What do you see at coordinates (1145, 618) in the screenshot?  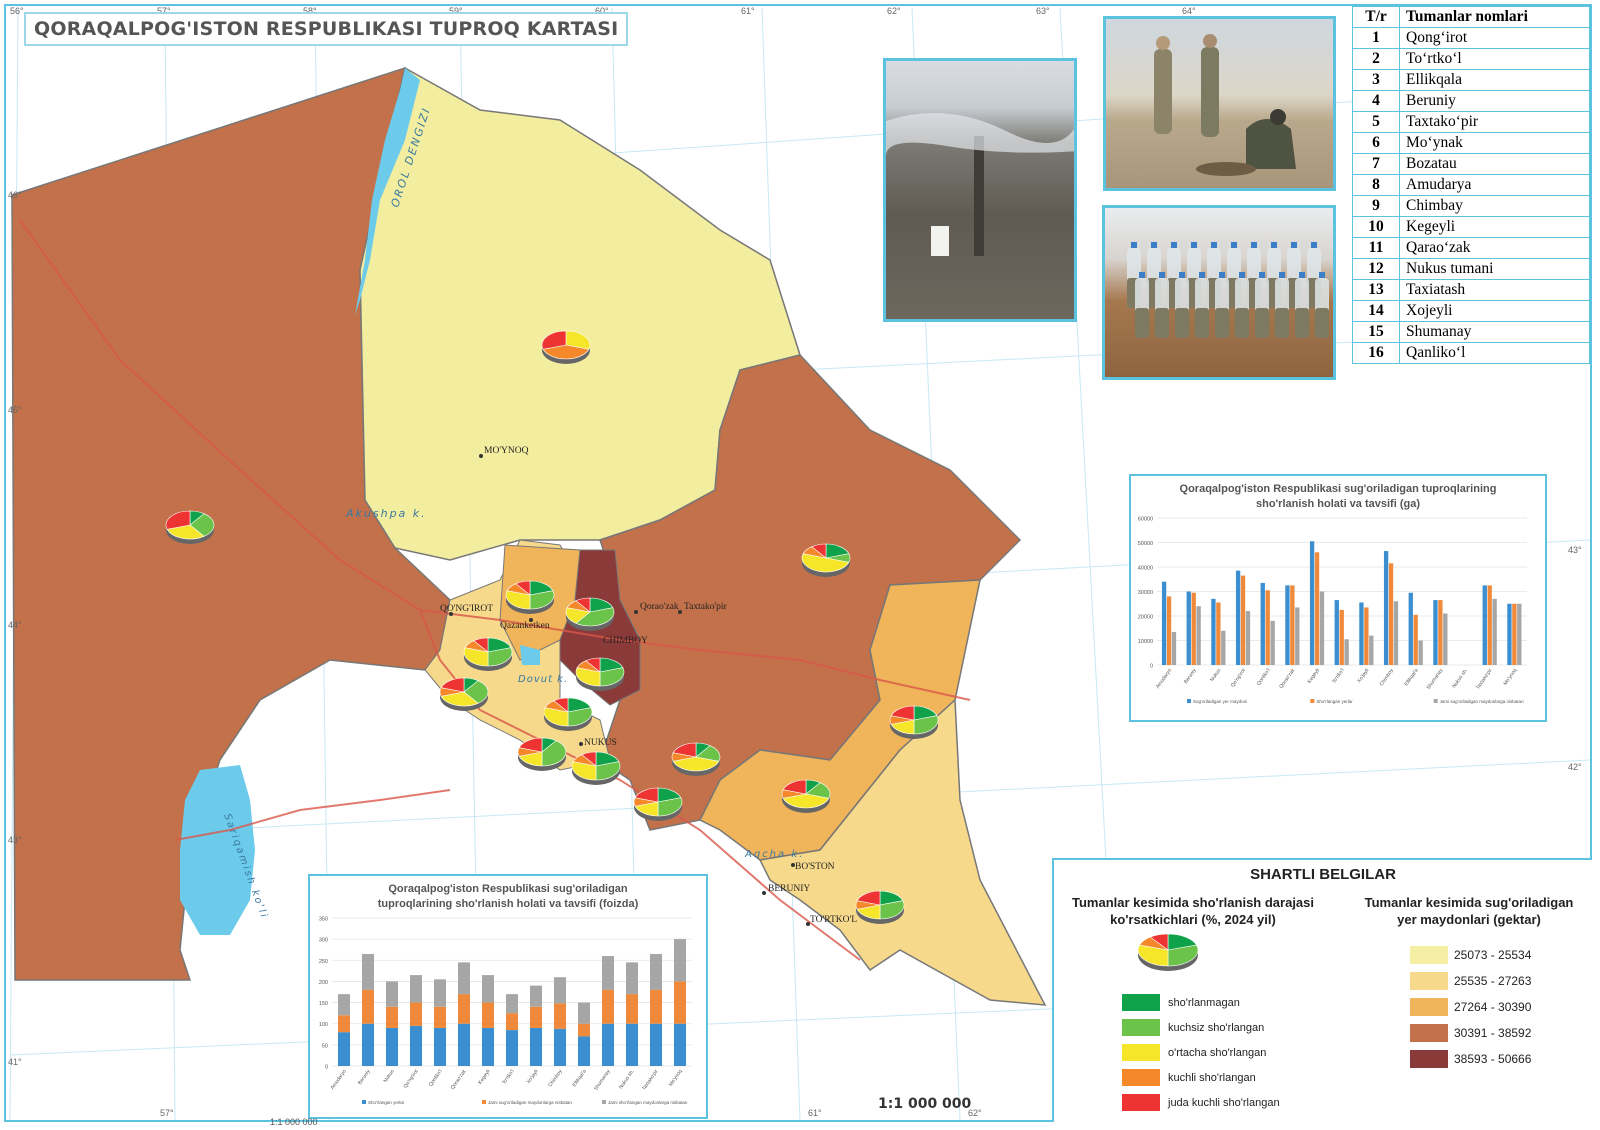 I see `chart-ytick: 20000` at bounding box center [1145, 618].